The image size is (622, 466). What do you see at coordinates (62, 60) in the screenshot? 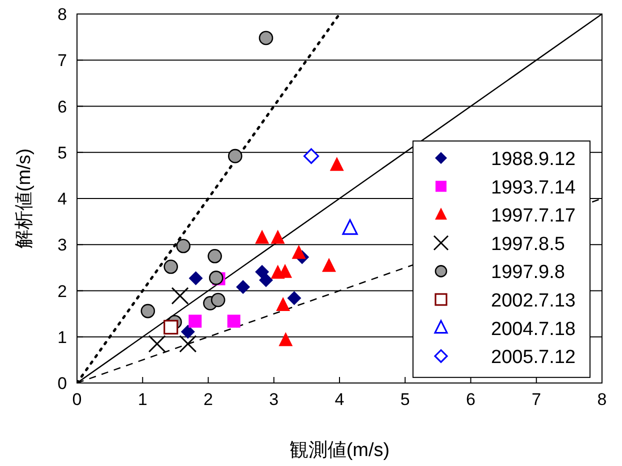
I see `y-tick-label: 7` at bounding box center [62, 60].